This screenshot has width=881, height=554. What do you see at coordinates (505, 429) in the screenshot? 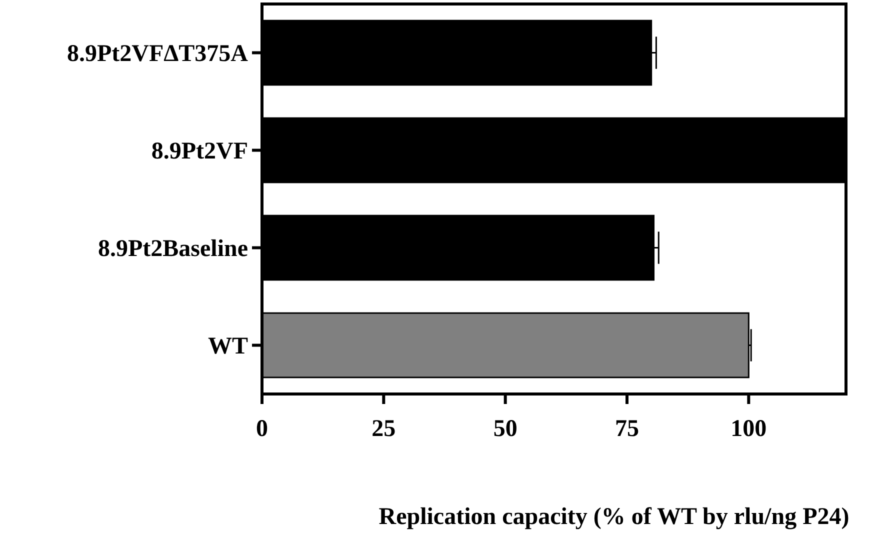
I see `x-tick-label: 50` at bounding box center [505, 429].